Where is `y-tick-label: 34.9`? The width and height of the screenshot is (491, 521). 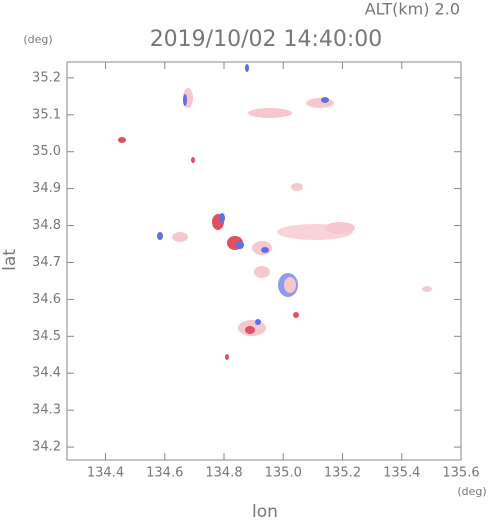
y-tick-label: 34.9 is located at coordinates (46, 188).